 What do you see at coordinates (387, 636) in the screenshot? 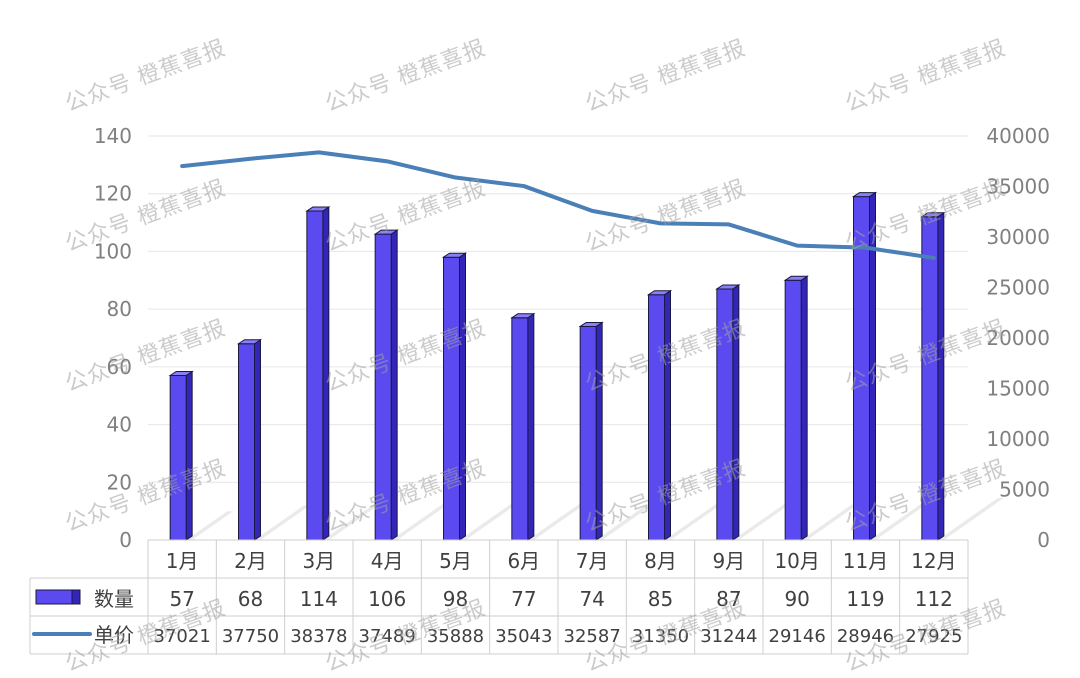
I see `price-value: 37489` at bounding box center [387, 636].